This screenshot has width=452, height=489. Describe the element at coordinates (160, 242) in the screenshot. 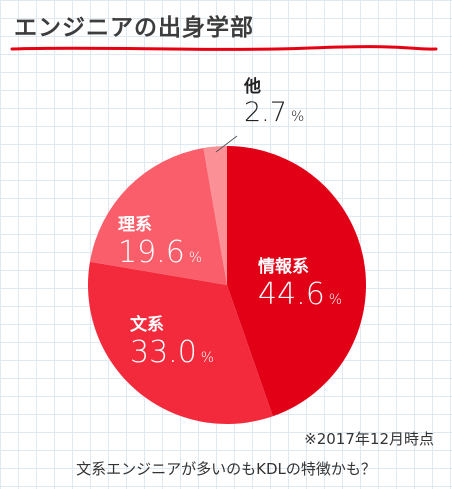

I see `slice-label-science: 理系 19.6%` at that location.